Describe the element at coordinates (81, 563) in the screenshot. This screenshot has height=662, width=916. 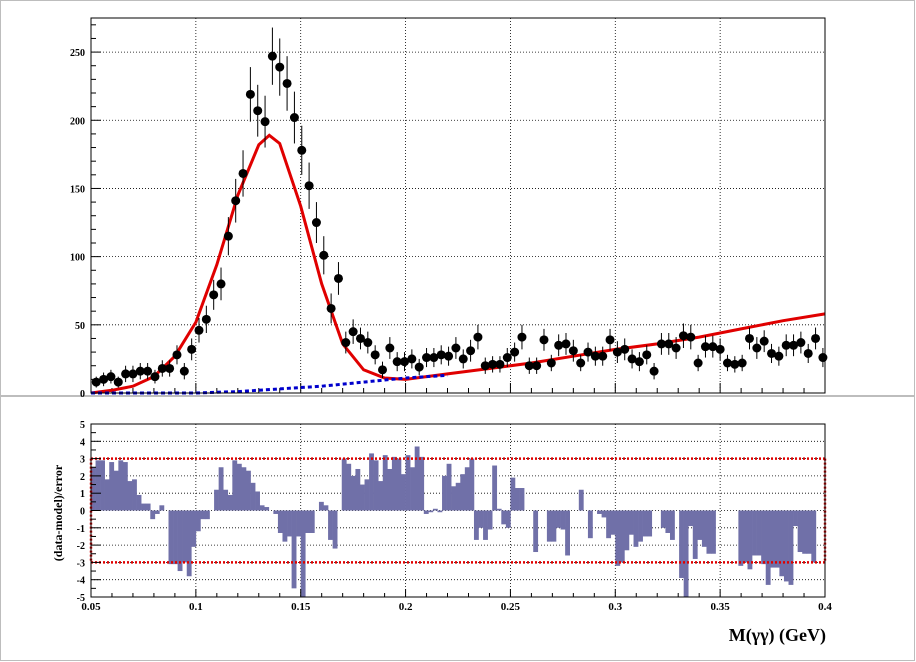
I see `residual-y-tick-label: -3` at that location.